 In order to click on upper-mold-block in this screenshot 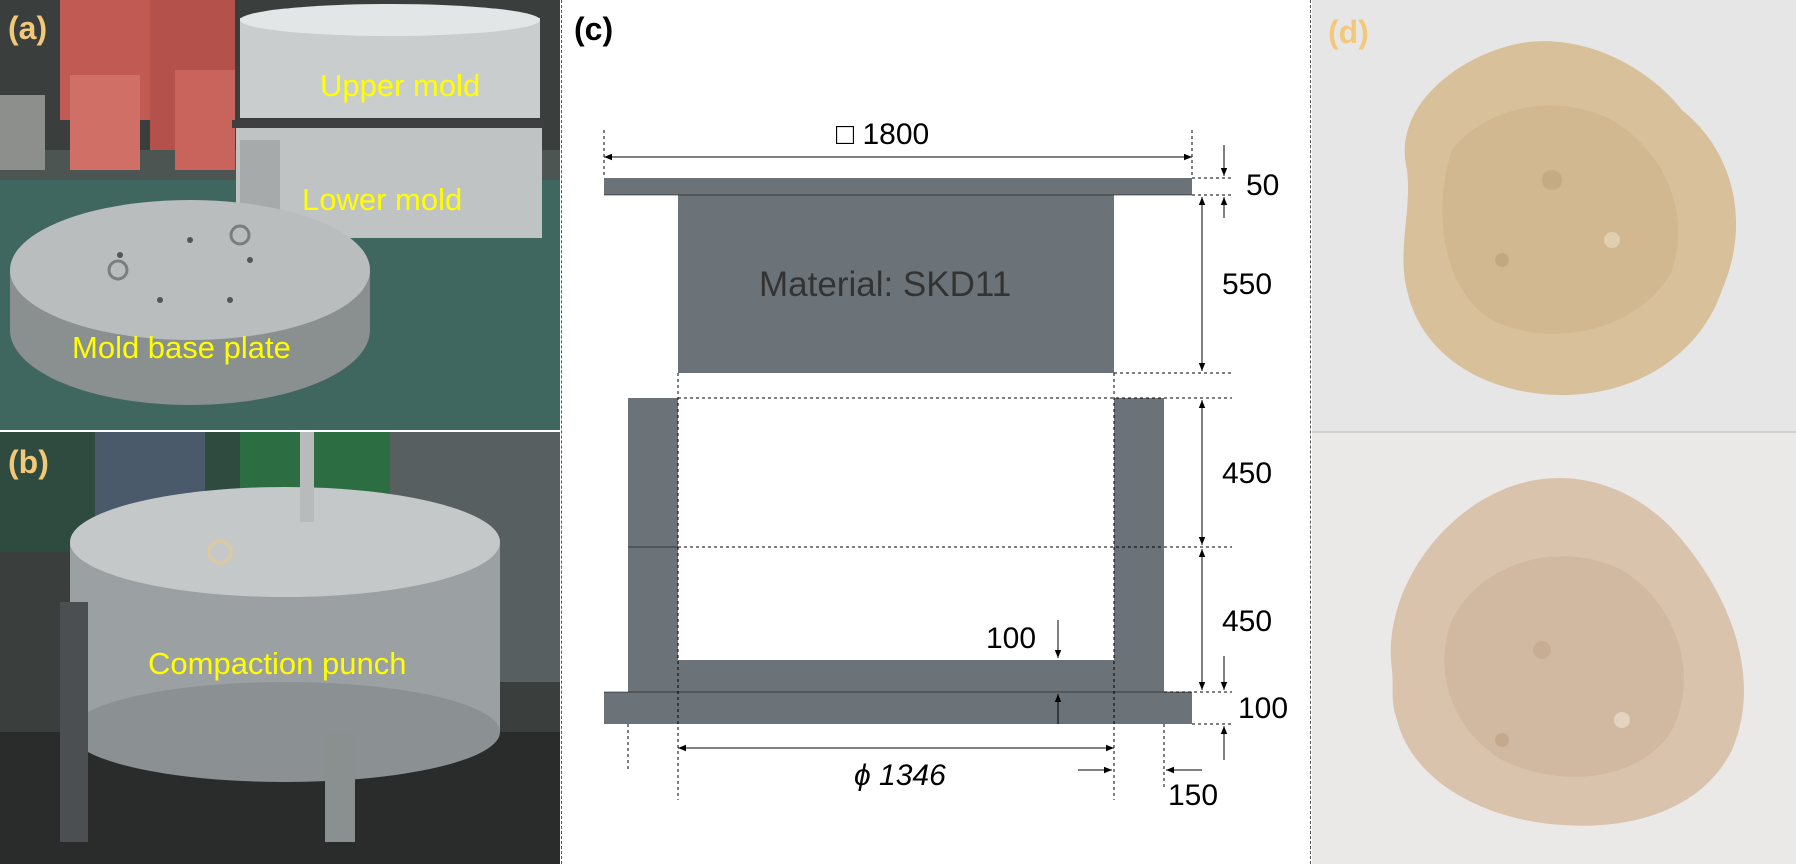, I will do `click(896, 284)`.